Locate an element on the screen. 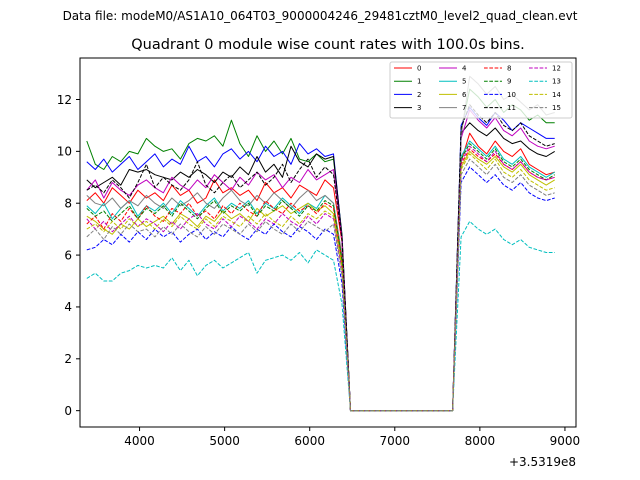 The height and width of the screenshot is (480, 640). legend-label: 2 is located at coordinates (419, 95).